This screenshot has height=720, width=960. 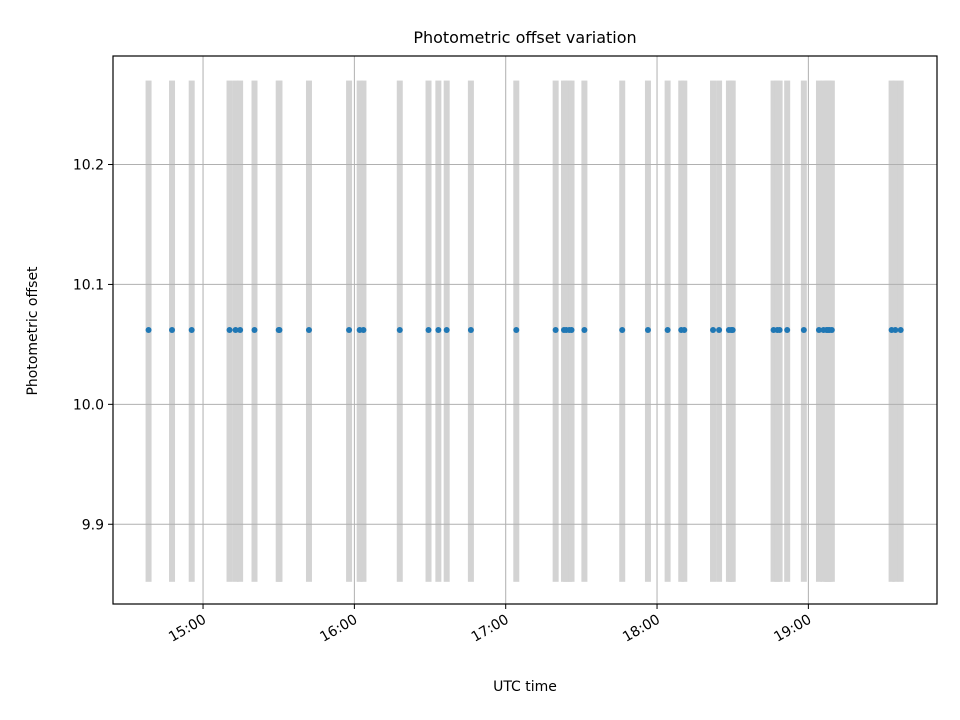 What do you see at coordinates (88, 405) in the screenshot?
I see `y-tick-label: 10.0` at bounding box center [88, 405].